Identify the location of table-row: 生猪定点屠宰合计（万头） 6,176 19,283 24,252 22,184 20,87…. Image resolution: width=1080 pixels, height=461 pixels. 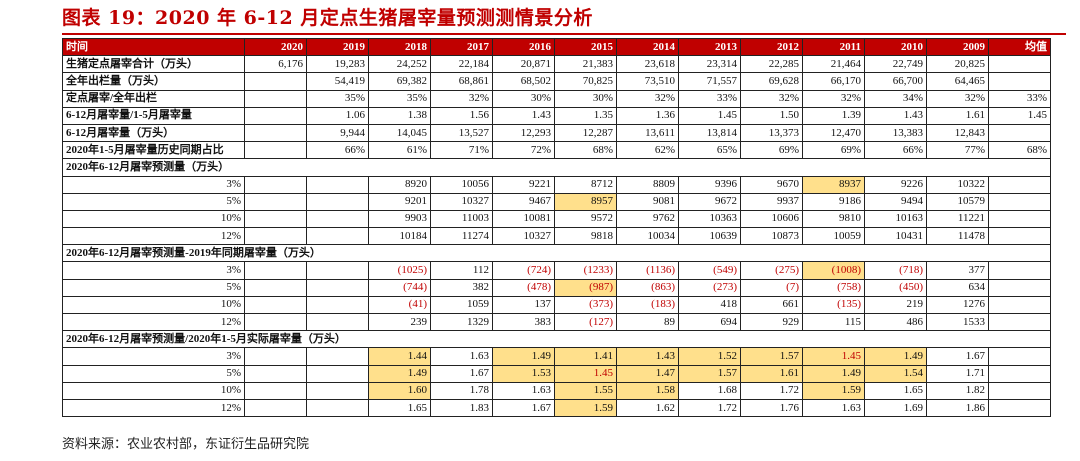
(556, 64).